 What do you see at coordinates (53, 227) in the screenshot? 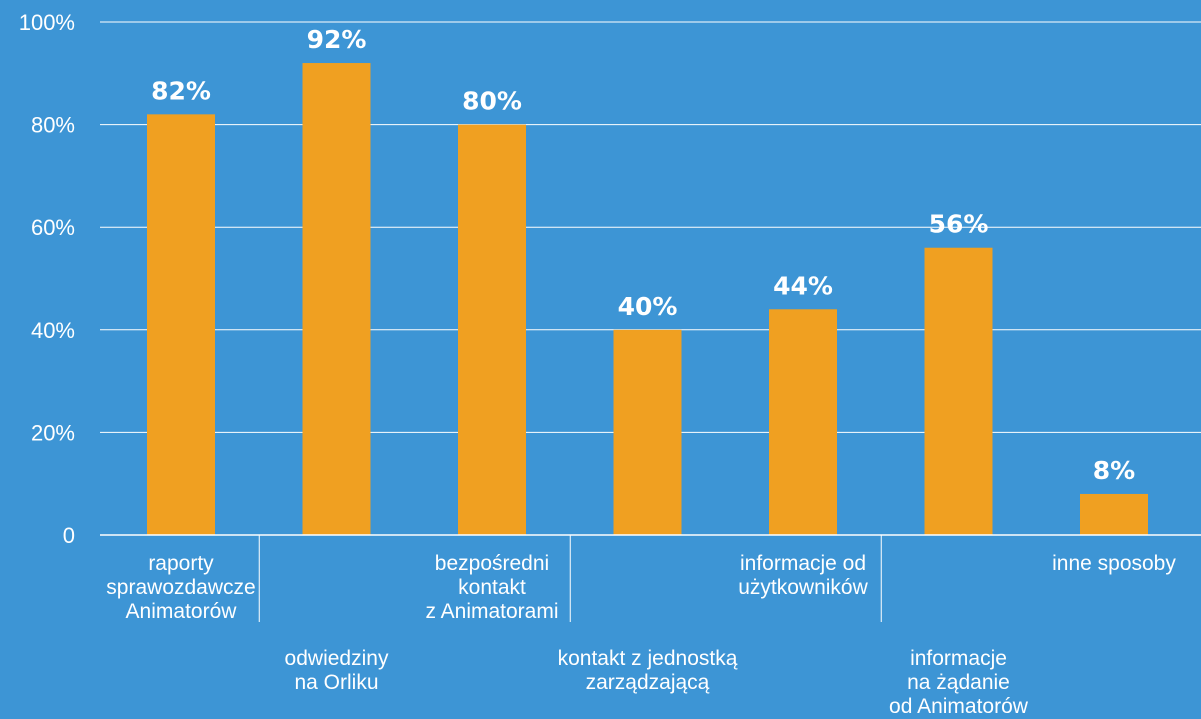
I see `y-tick-label: 60%` at bounding box center [53, 227].